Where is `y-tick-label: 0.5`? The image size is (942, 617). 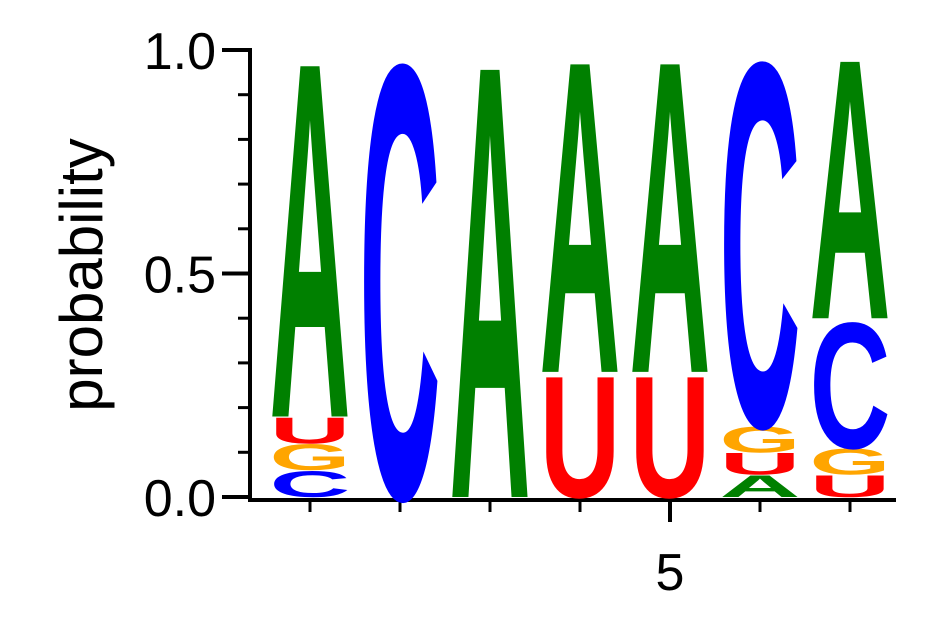
y-tick-label: 0.5 is located at coordinates (180, 276).